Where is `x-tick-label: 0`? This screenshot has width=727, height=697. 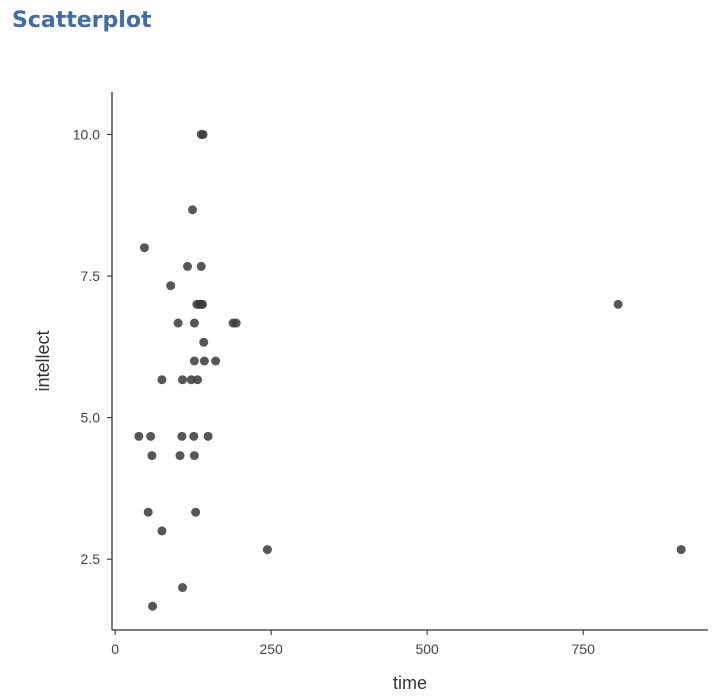
x-tick-label: 0 is located at coordinates (115, 649).